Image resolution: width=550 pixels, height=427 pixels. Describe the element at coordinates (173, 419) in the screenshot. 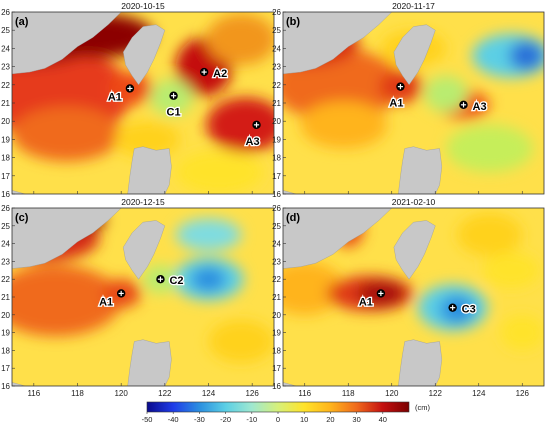

I see `colorbar-tick-label: -40` at that location.